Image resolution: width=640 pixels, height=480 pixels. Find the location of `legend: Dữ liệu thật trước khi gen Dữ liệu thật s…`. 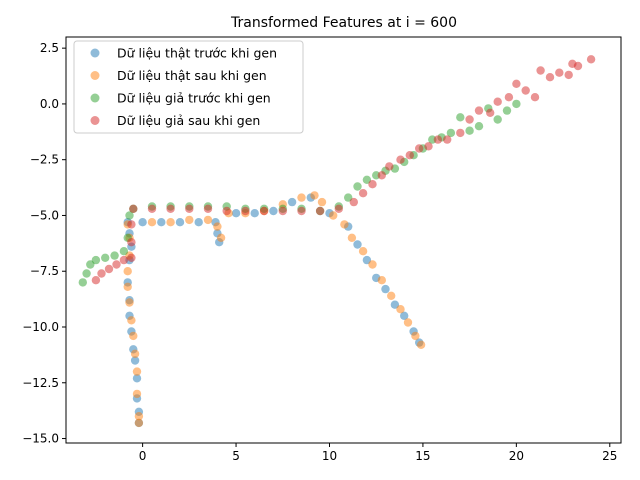

legend: Dữ liệu thật trước khi gen Dữ liệu thật s… is located at coordinates (188, 87).